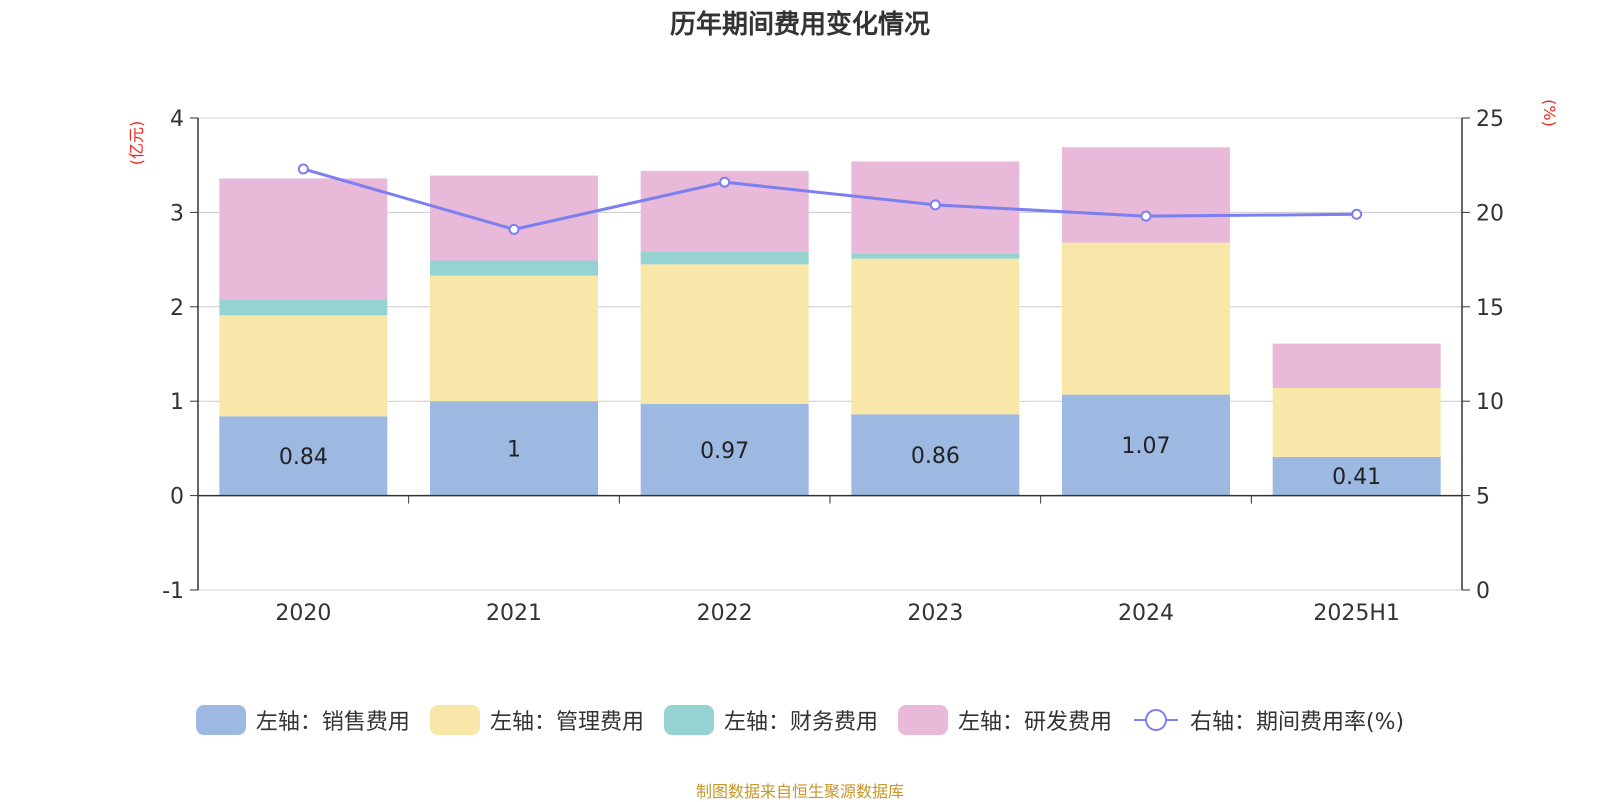  What do you see at coordinates (1034, 722) in the screenshot?
I see `legend-label: 左轴：研发费用` at bounding box center [1034, 722].